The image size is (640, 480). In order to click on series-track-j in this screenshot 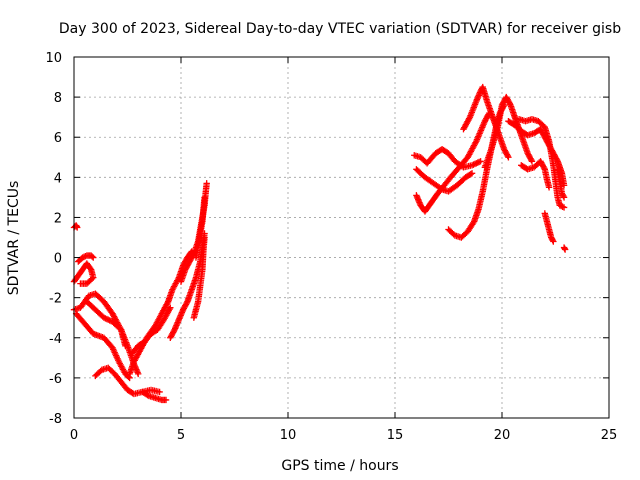, I will do `click(151, 331)`.